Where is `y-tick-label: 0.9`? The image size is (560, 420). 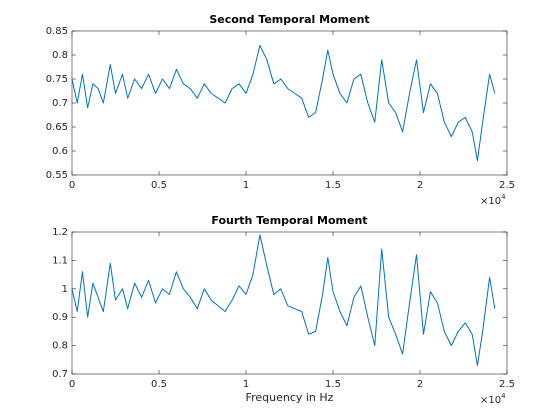 y-tick-label: 0.9 is located at coordinates (60, 317).